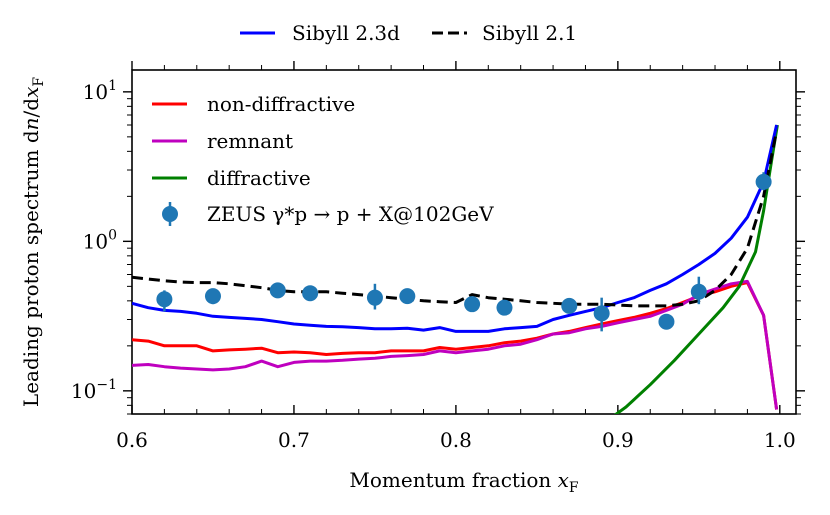 This screenshot has height=515, width=830. I want to click on y-tick-label: 10¹, so click(100, 91).